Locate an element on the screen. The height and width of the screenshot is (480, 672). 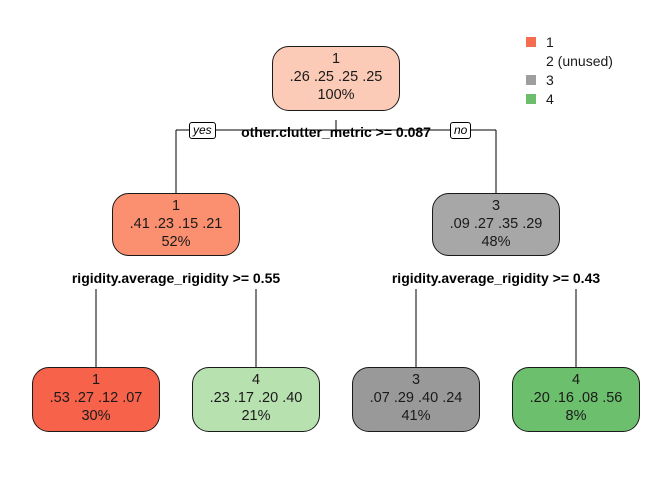
node-probs: .53 .27 .12 .07 is located at coordinates (96, 398).